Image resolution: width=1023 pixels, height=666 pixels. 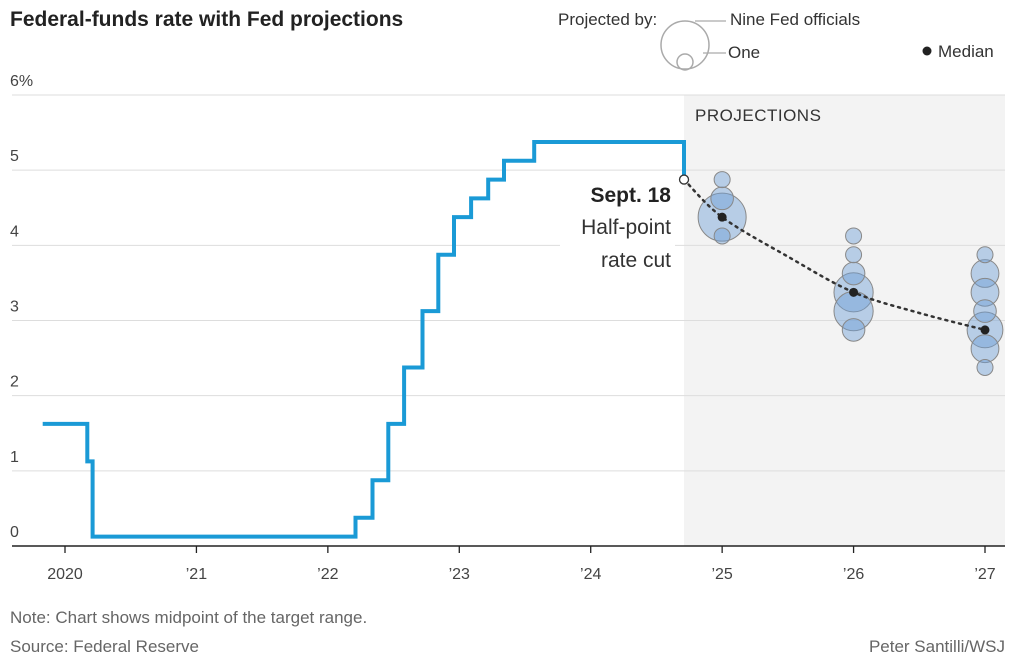 I want to click on projection-label: PROJECTIONS, so click(x=758, y=115).